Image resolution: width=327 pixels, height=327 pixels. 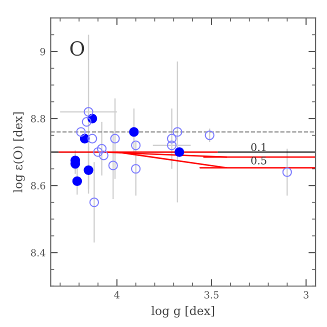 I want to click on x-tick-label: 3, so click(x=306, y=295).